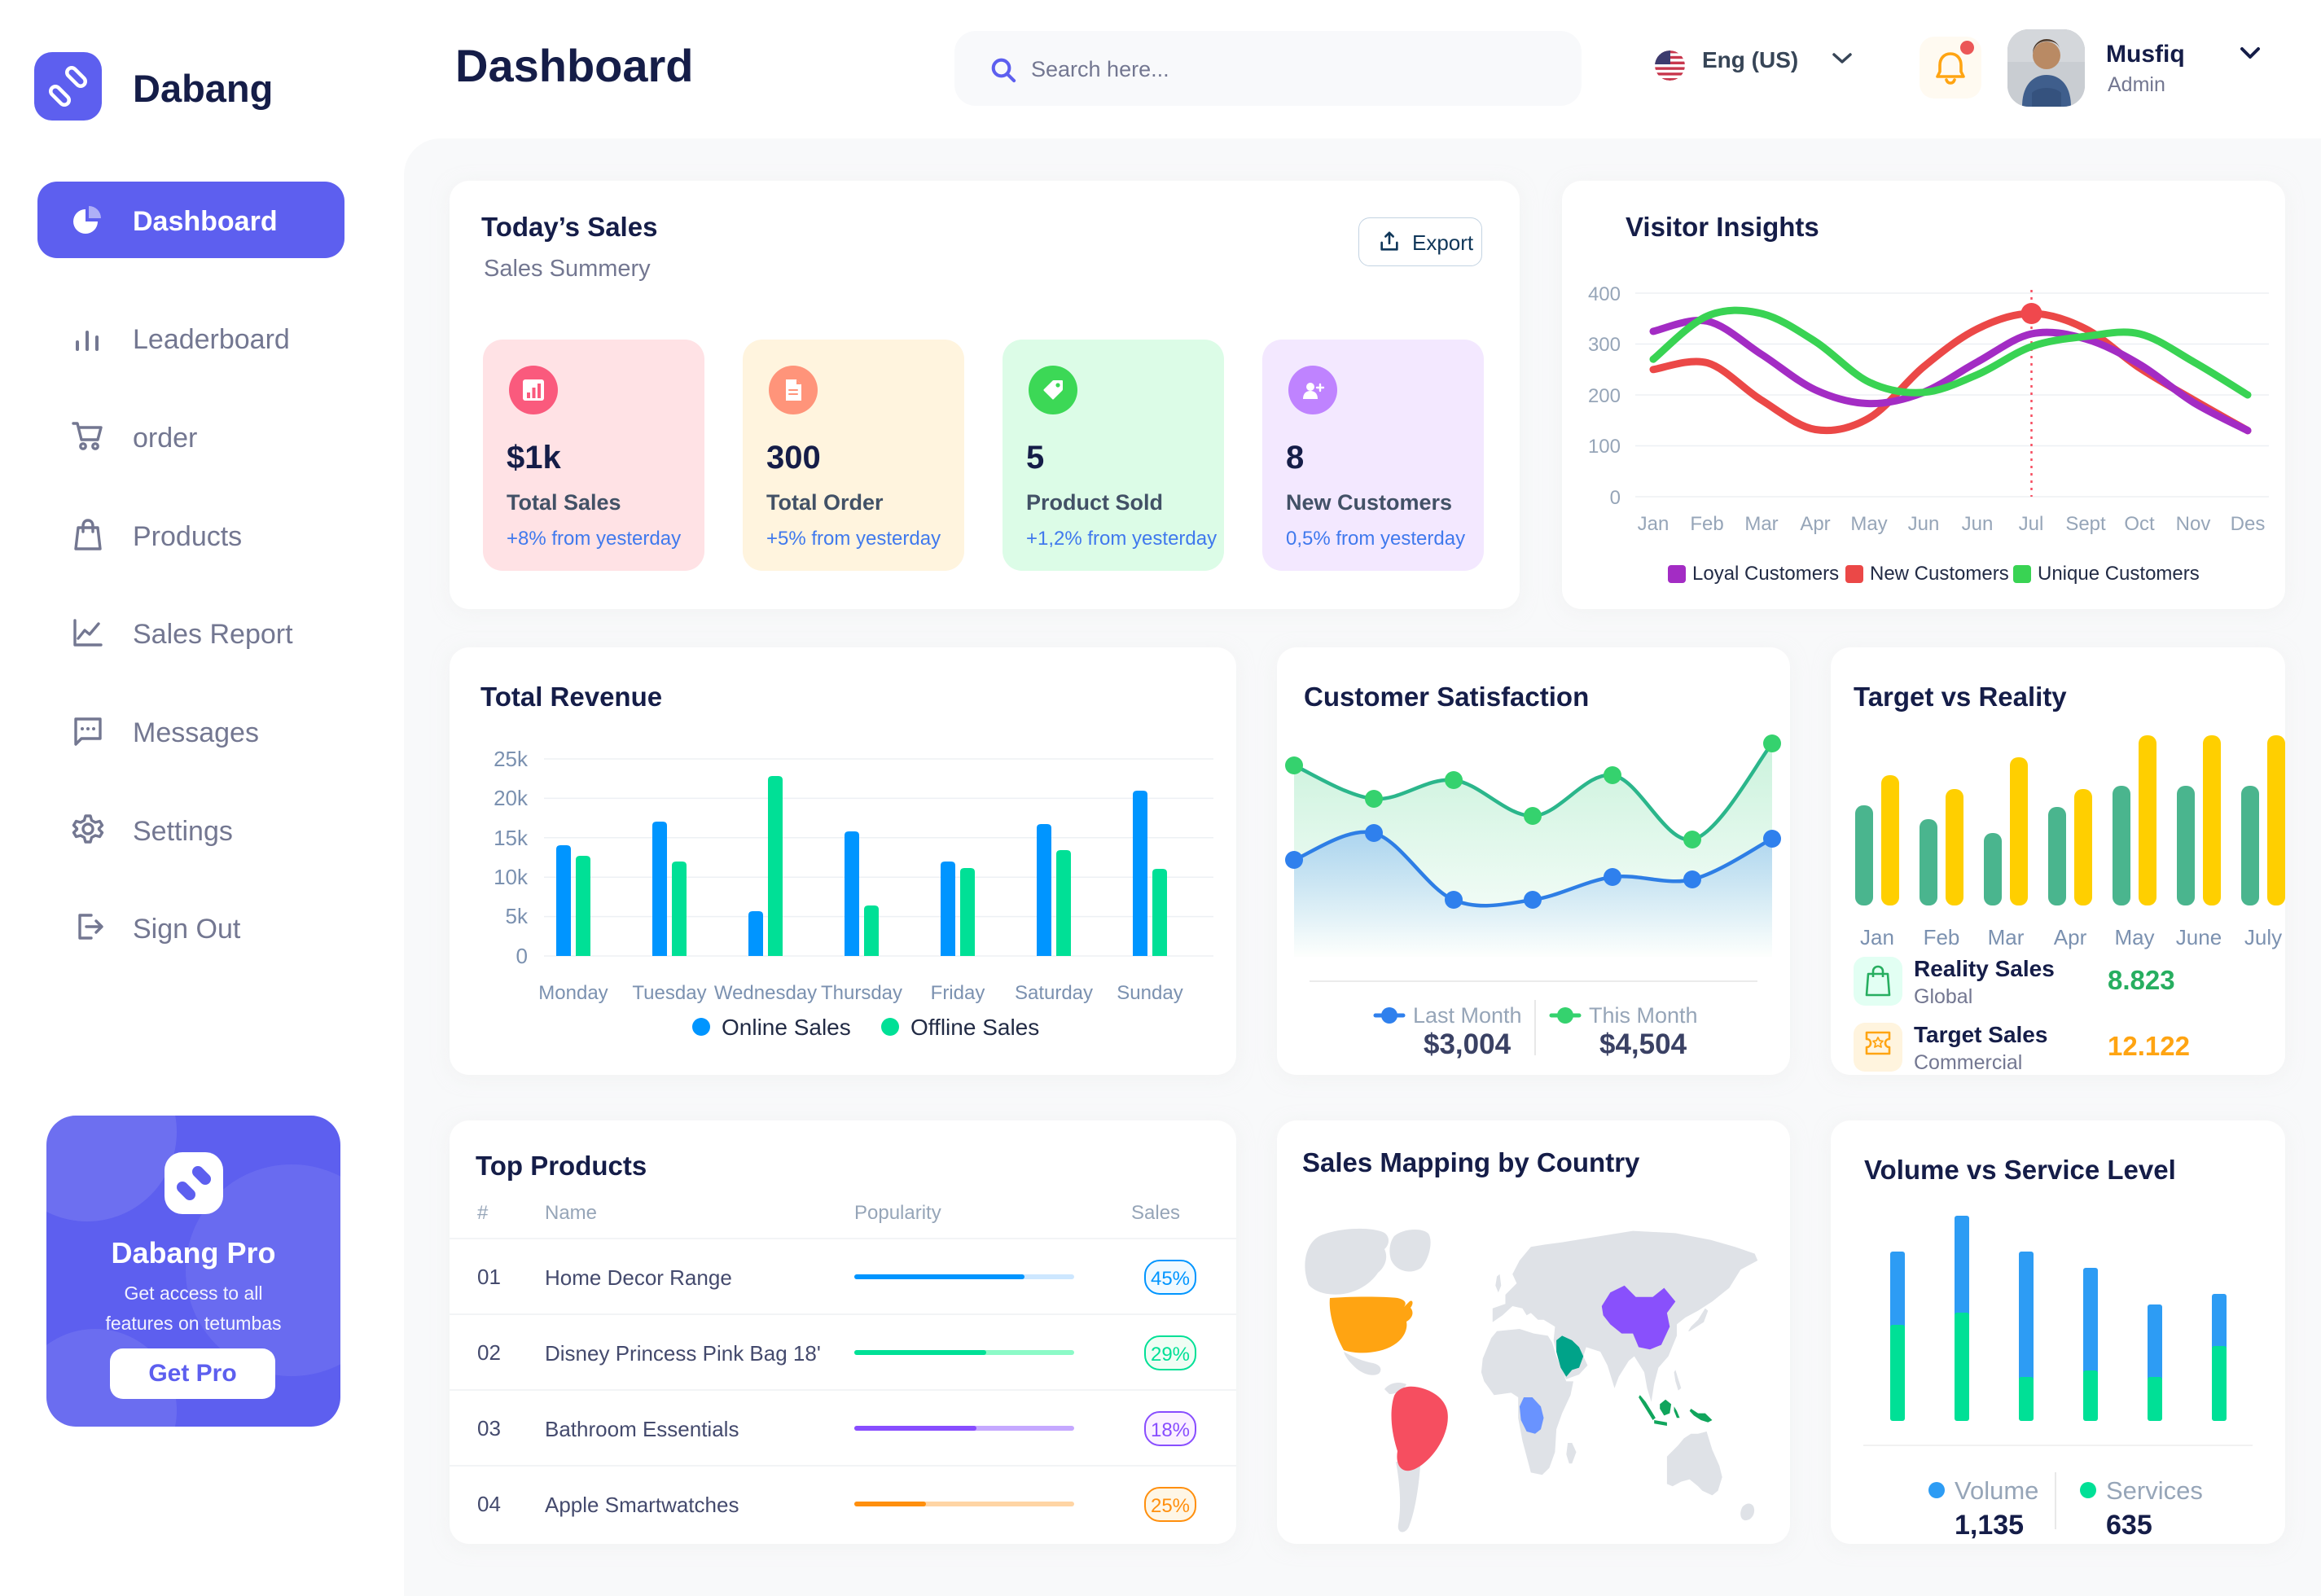 The image size is (2321, 1596). What do you see at coordinates (489, 1428) in the screenshot?
I see `svg-text: 03` at bounding box center [489, 1428].